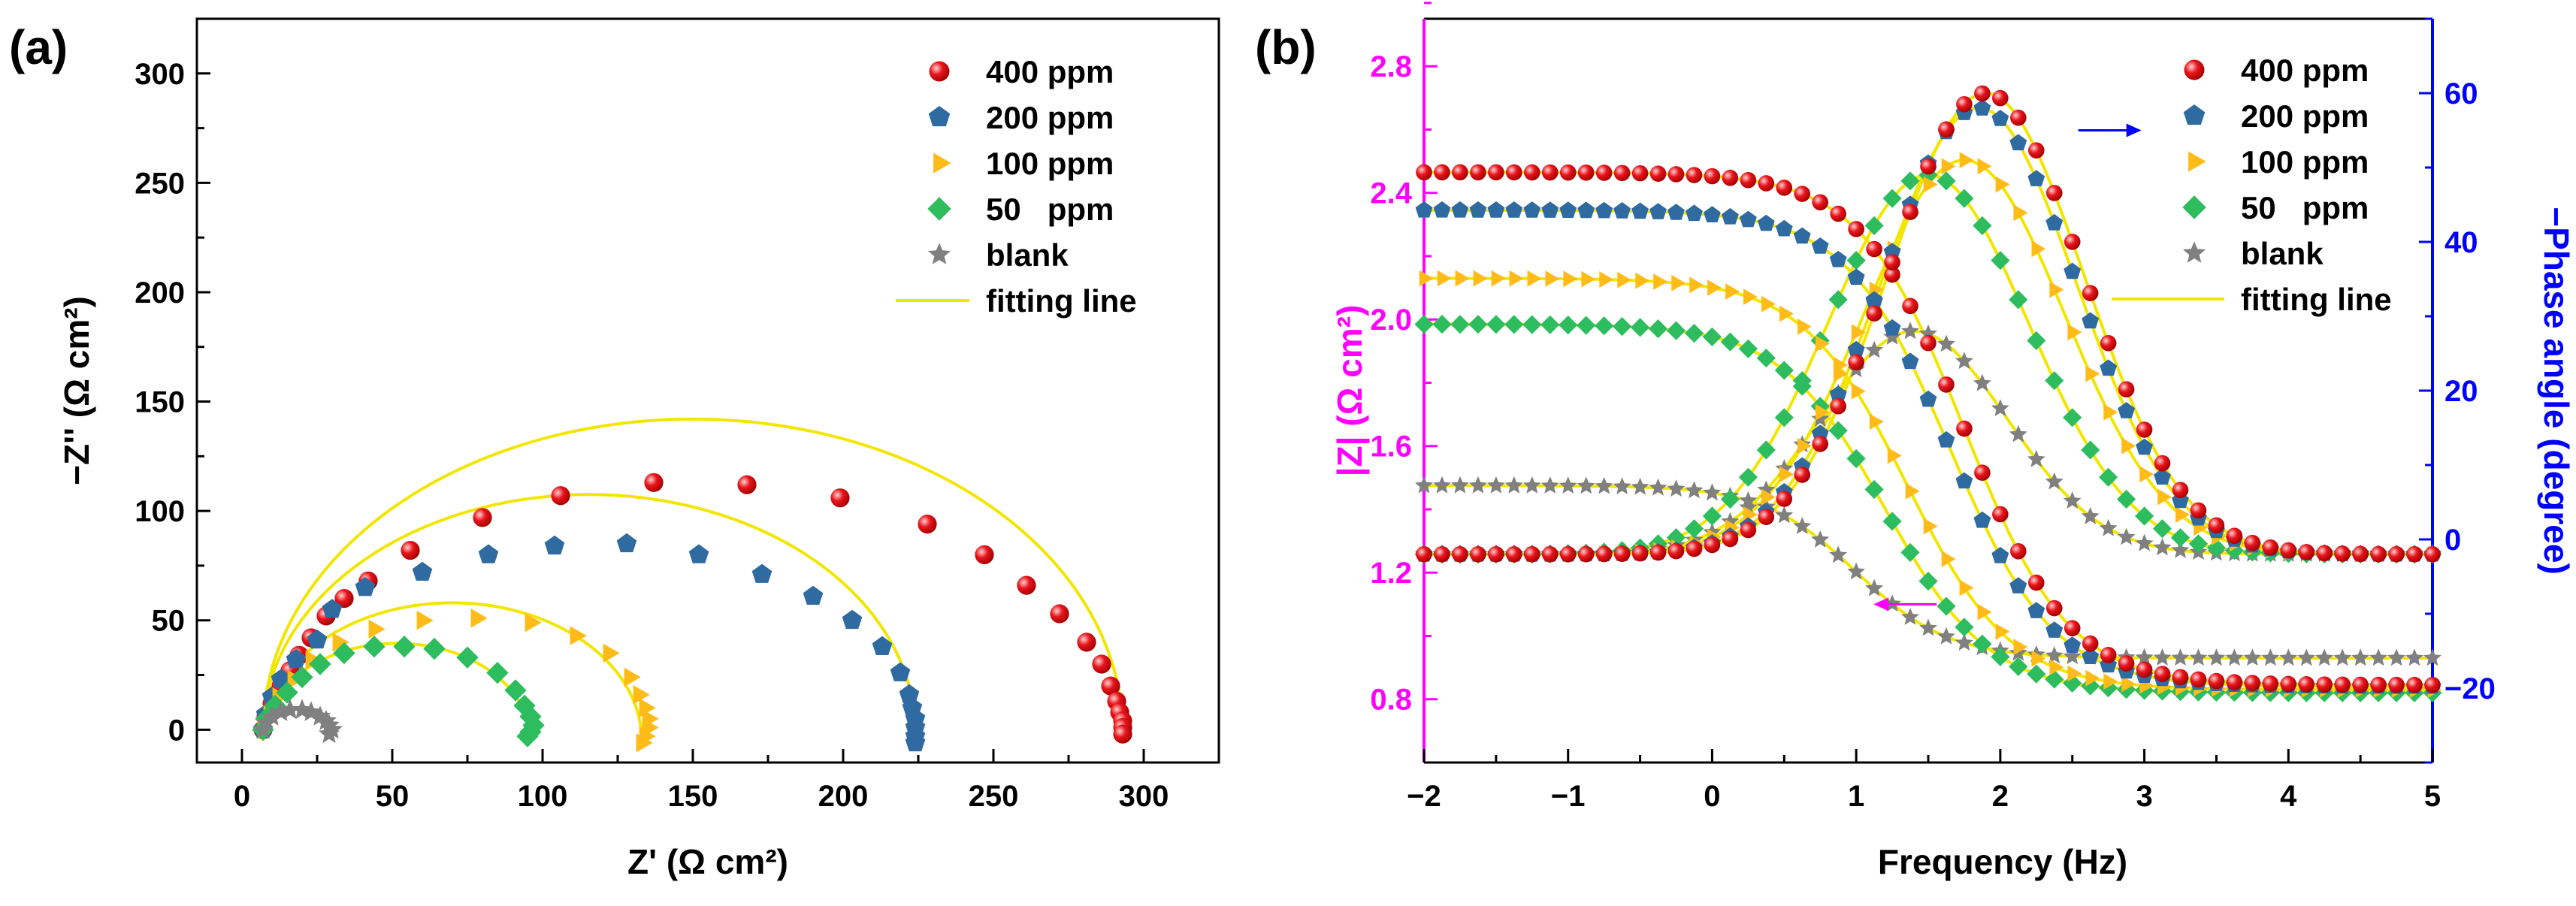  What do you see at coordinates (1050, 71) in the screenshot?
I see `legend-label: 400 ppm` at bounding box center [1050, 71].